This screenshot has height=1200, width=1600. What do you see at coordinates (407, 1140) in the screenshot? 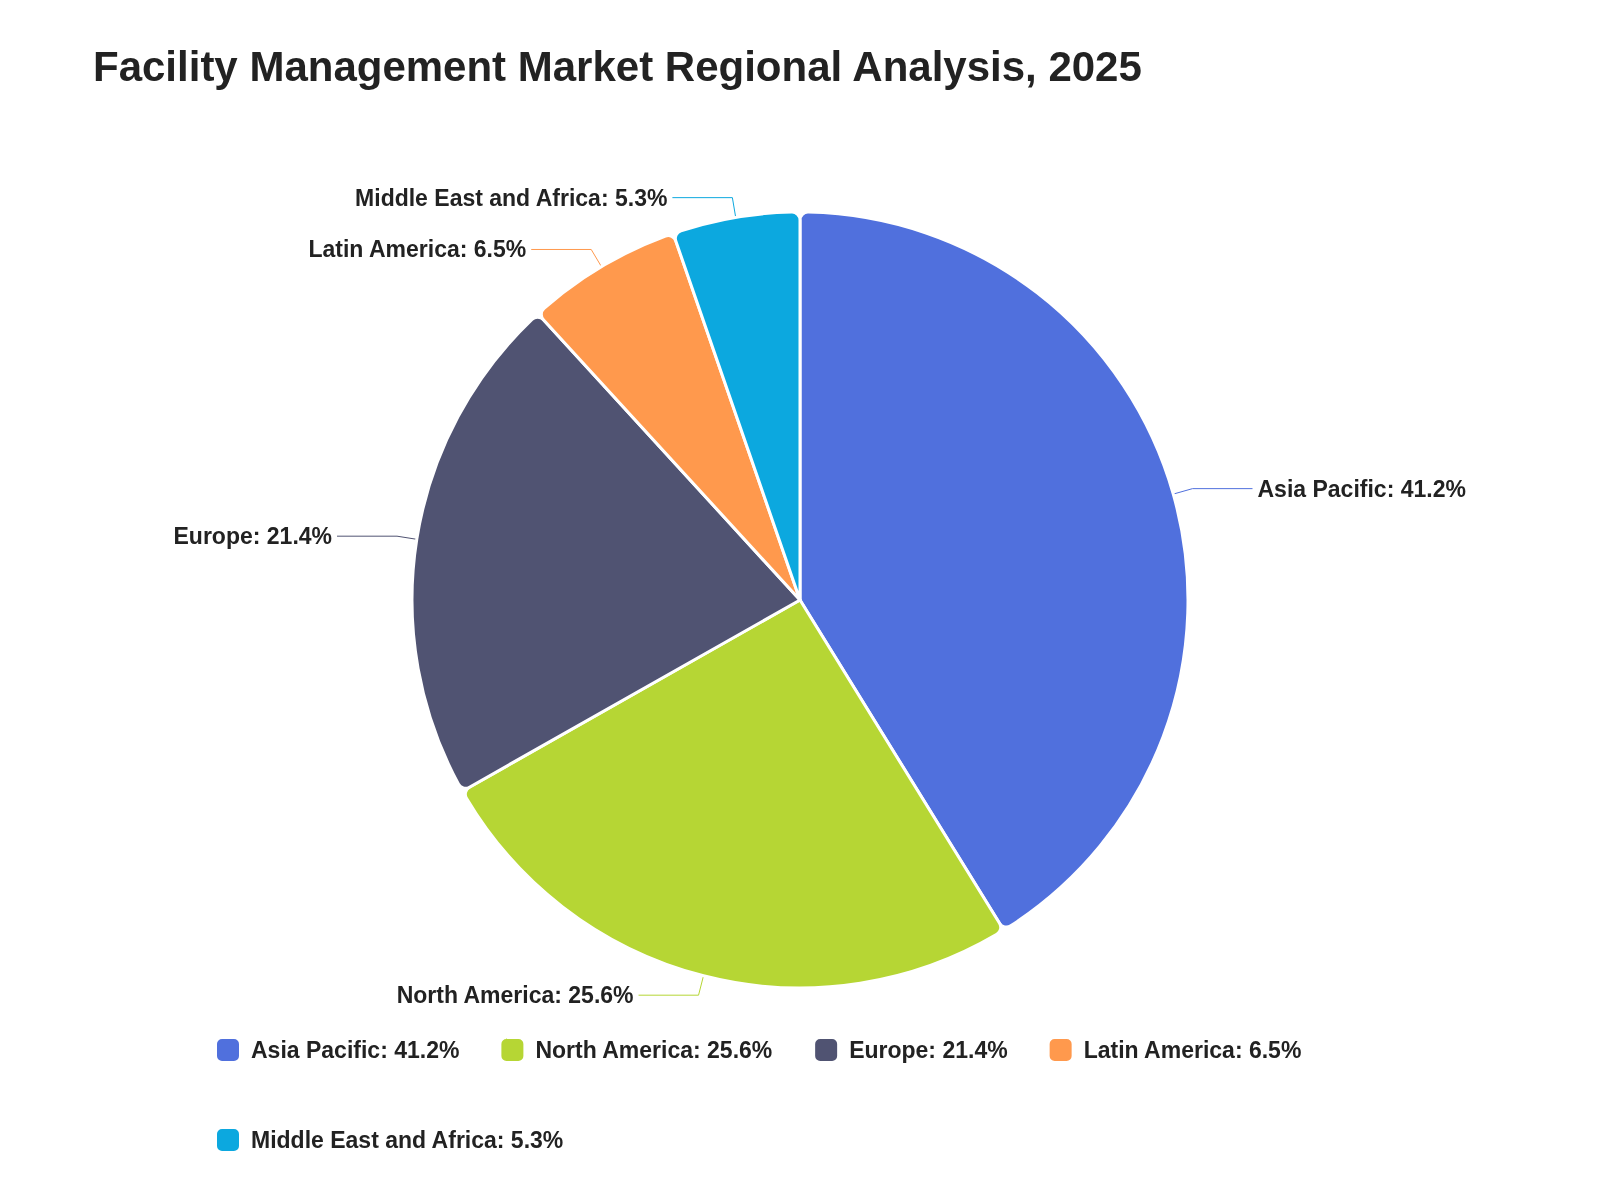
I see `legend-label: Middle East and Africa: 5.3%` at bounding box center [407, 1140].